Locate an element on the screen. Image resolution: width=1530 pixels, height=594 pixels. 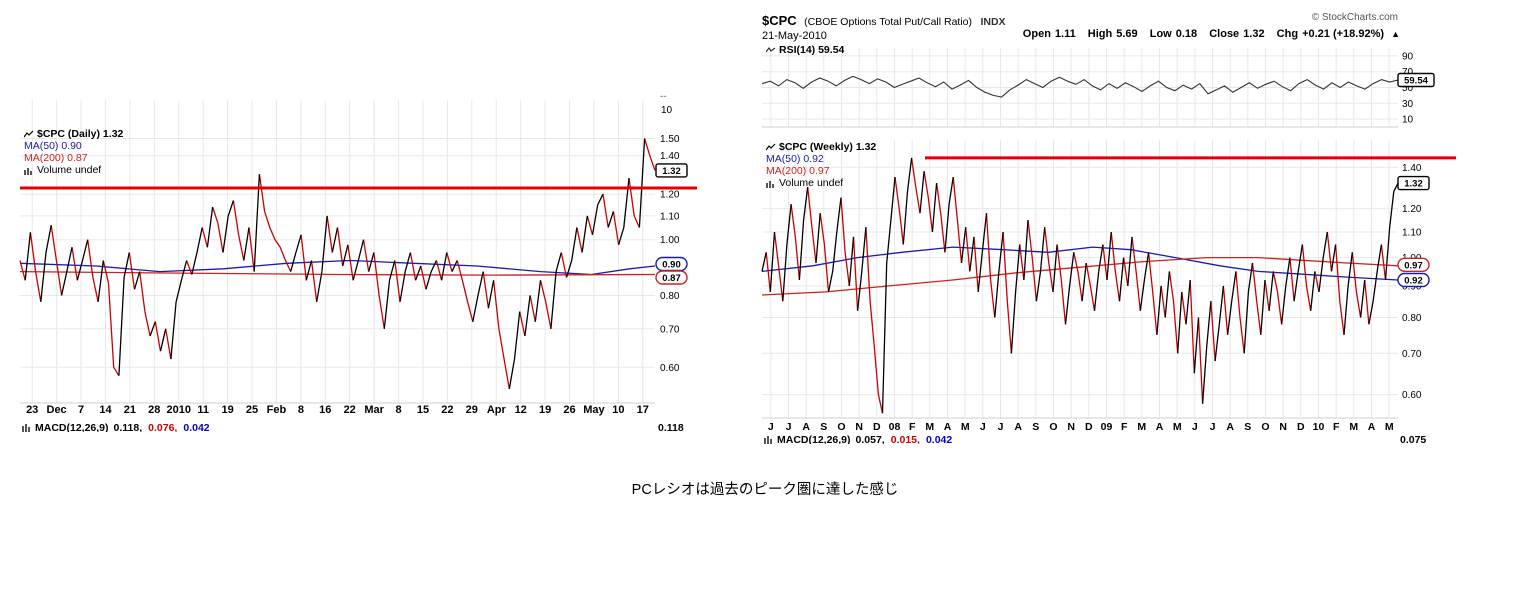
svg-text: Dec is located at coordinates (57, 410).